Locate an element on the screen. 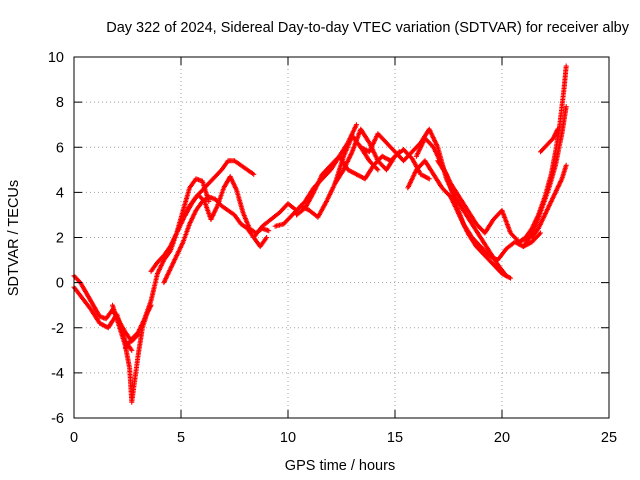 This screenshot has width=640, height=480. y-axis-label: SDTVAR / TECUs is located at coordinates (14, 238).